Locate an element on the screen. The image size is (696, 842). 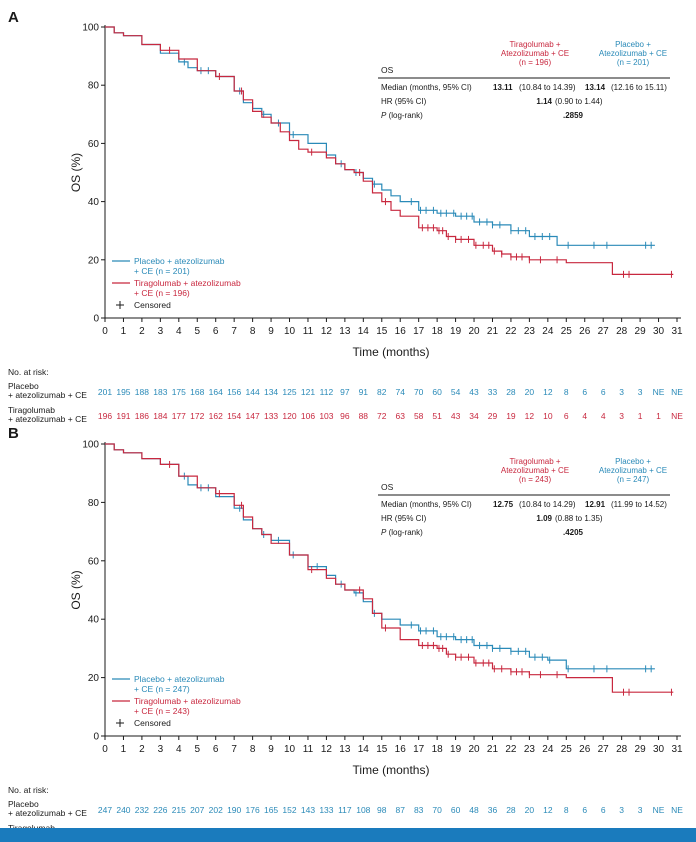
x-tick-label: 22 is located at coordinates (511, 331).